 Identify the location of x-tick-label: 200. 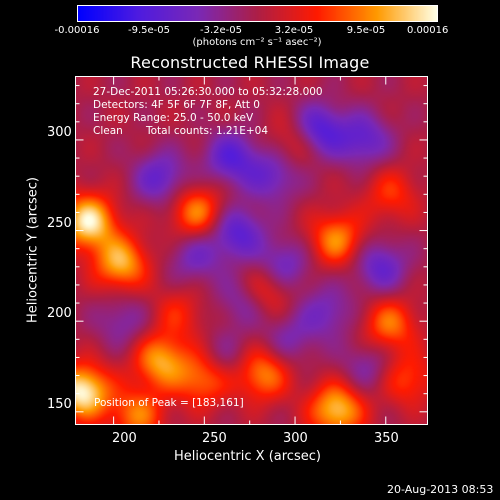
(124, 438).